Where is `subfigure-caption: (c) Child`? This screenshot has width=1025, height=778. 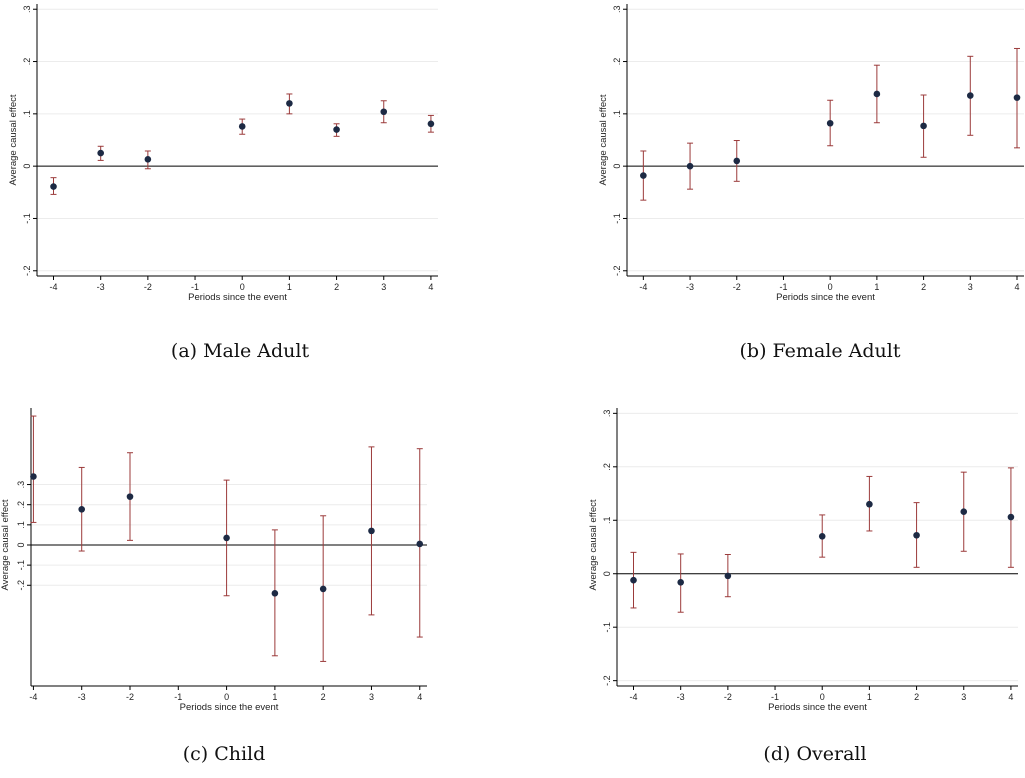
subfigure-caption: (c) Child is located at coordinates (224, 754).